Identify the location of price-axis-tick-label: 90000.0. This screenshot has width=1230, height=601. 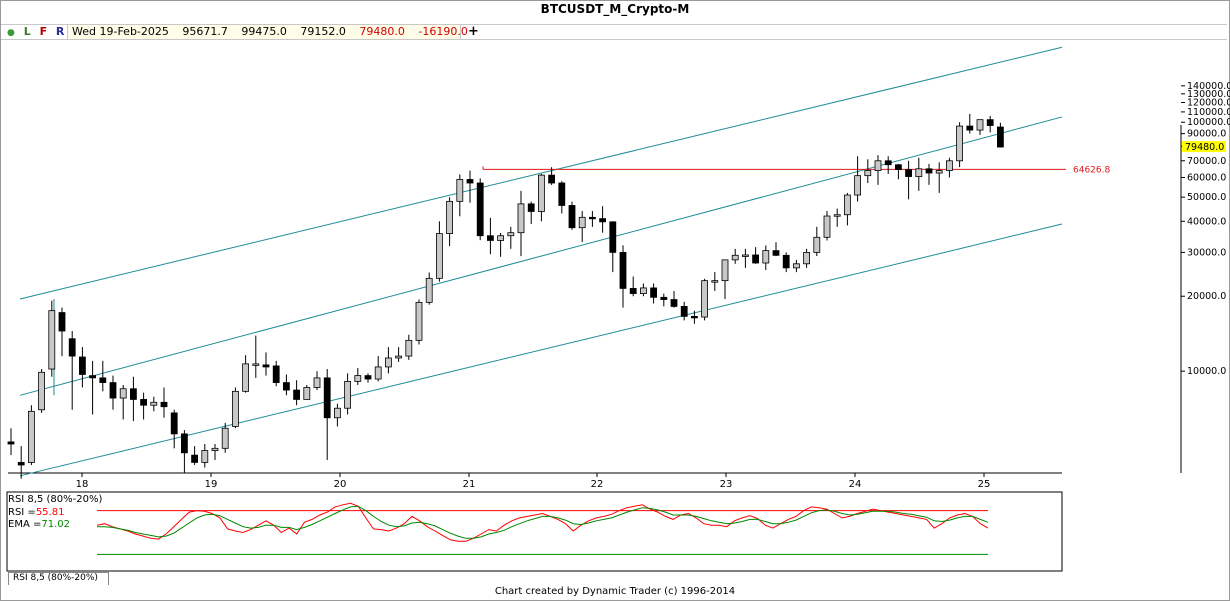
(1206, 134).